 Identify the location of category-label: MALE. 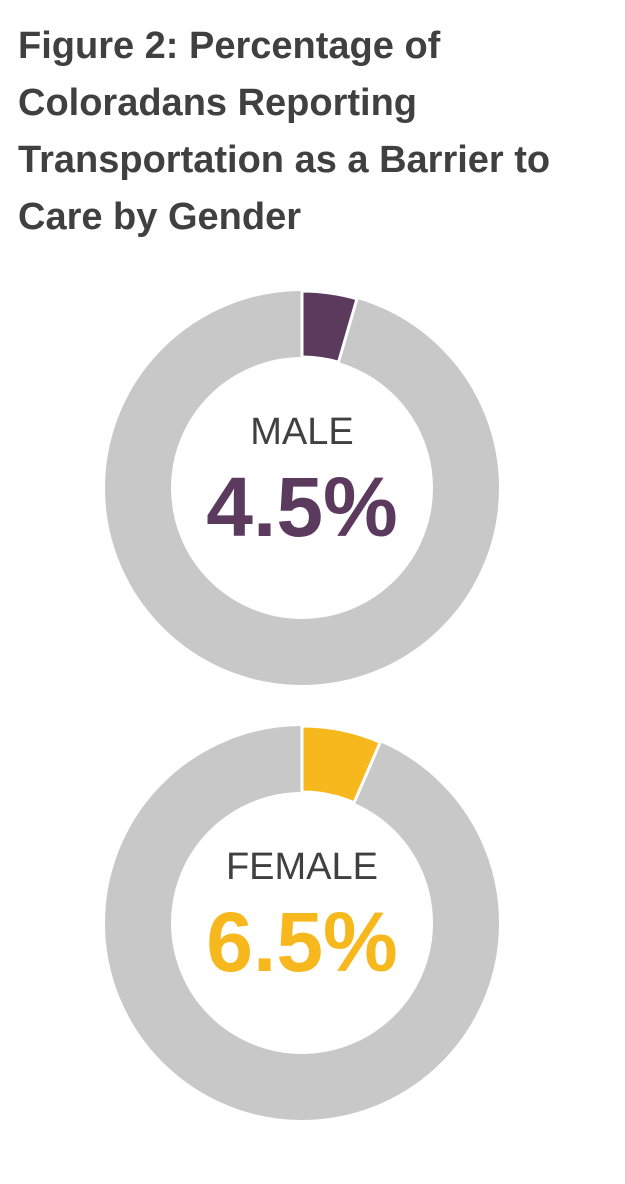
(301, 432).